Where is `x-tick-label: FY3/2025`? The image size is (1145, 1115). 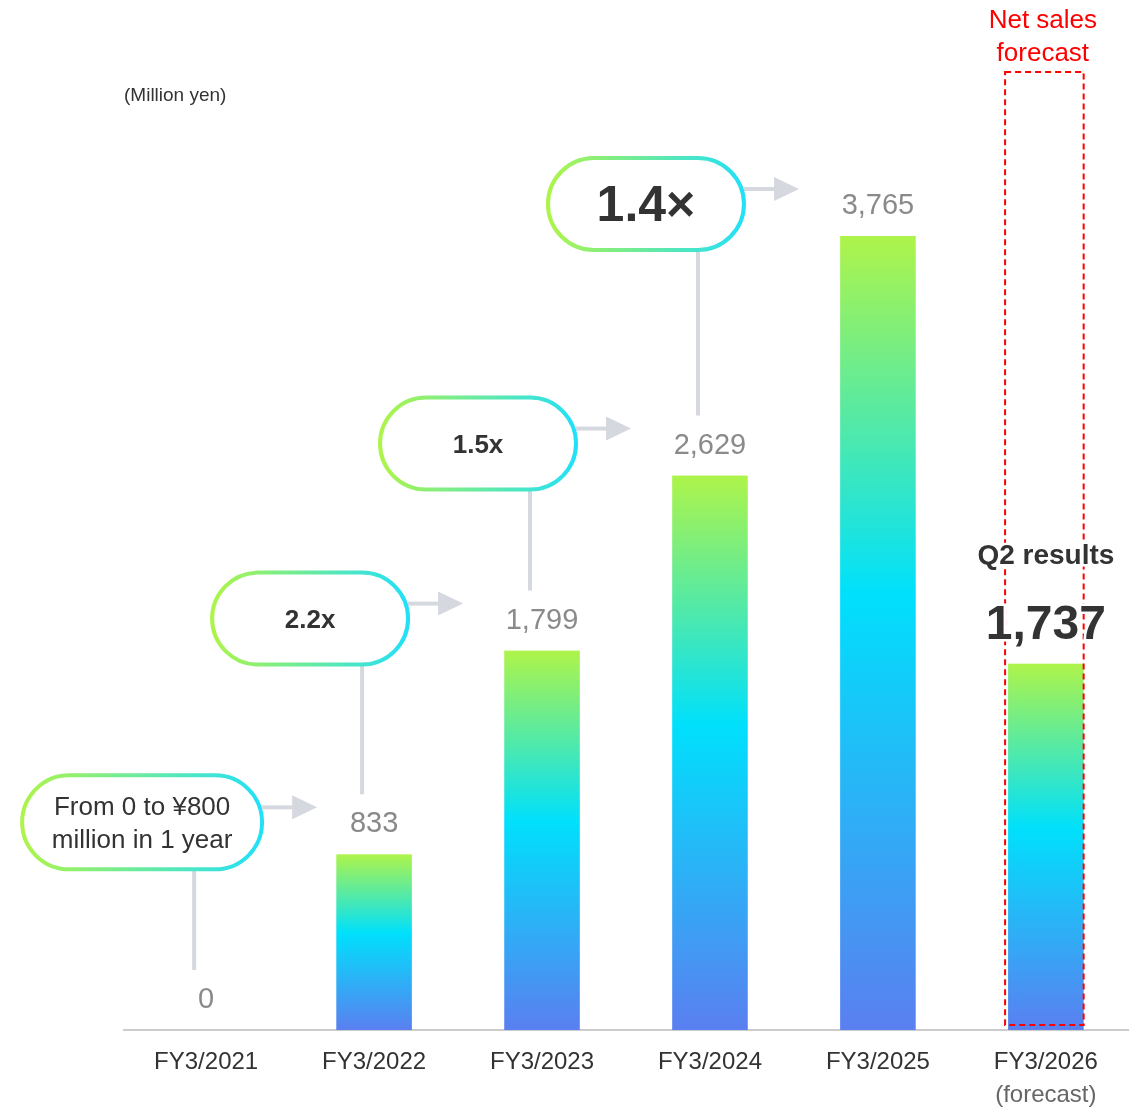 x-tick-label: FY3/2025 is located at coordinates (877, 1060).